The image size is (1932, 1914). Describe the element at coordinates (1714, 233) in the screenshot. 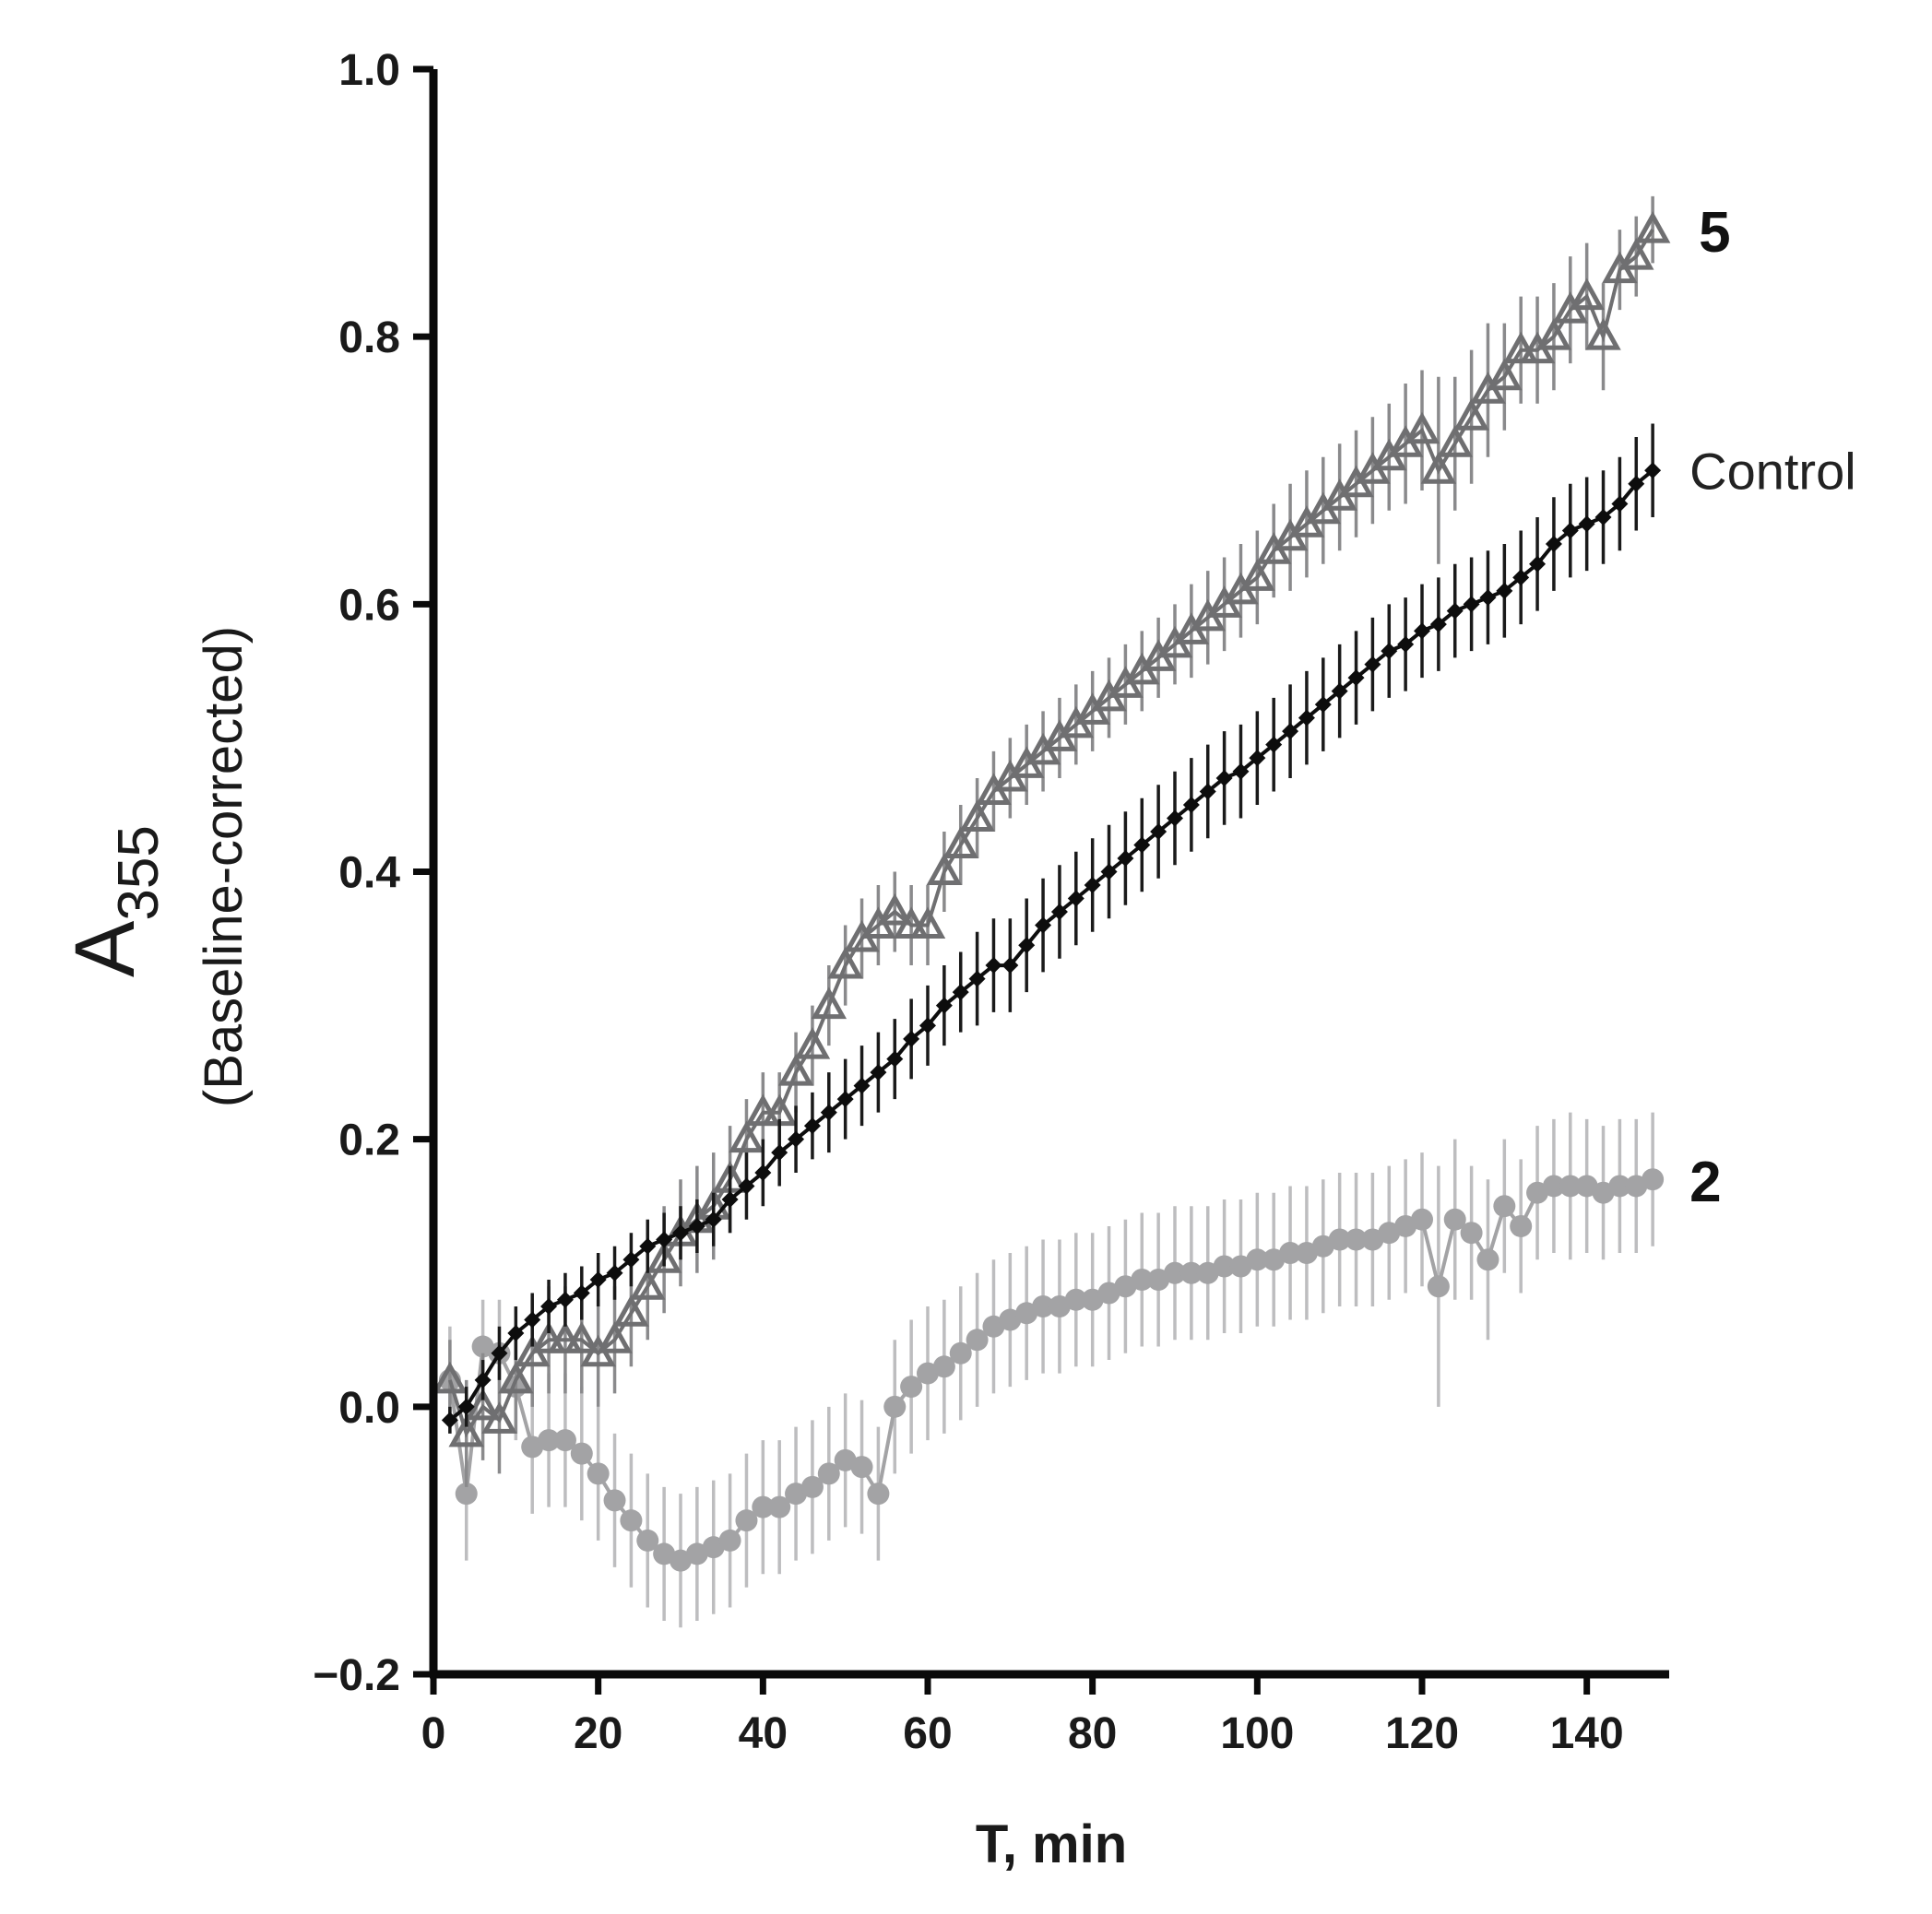

I see `series-label: 5` at that location.